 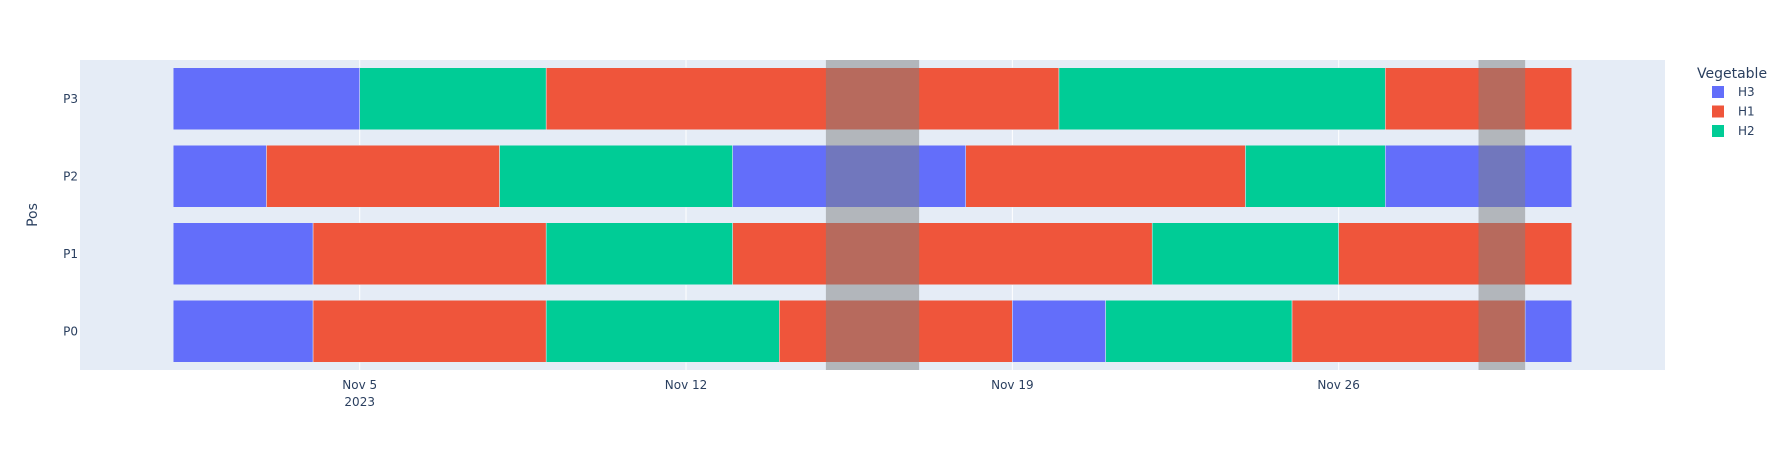 I want to click on x-tick-label: Nov 12, so click(x=686, y=385).